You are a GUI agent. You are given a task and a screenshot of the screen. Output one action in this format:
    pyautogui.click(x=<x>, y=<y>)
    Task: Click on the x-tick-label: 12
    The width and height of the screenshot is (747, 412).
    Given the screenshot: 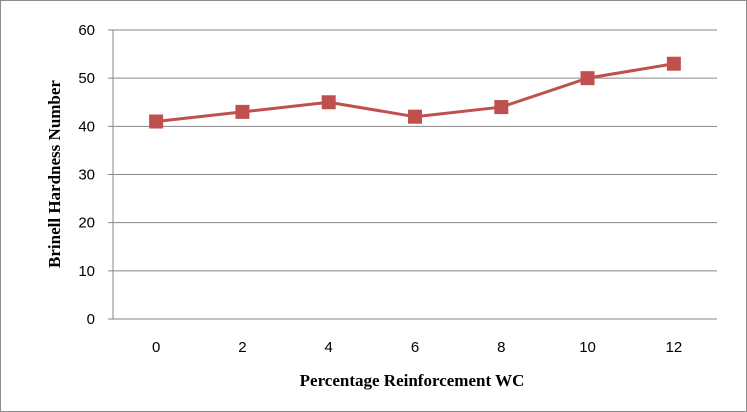 What is the action you would take?
    pyautogui.click(x=674, y=347)
    